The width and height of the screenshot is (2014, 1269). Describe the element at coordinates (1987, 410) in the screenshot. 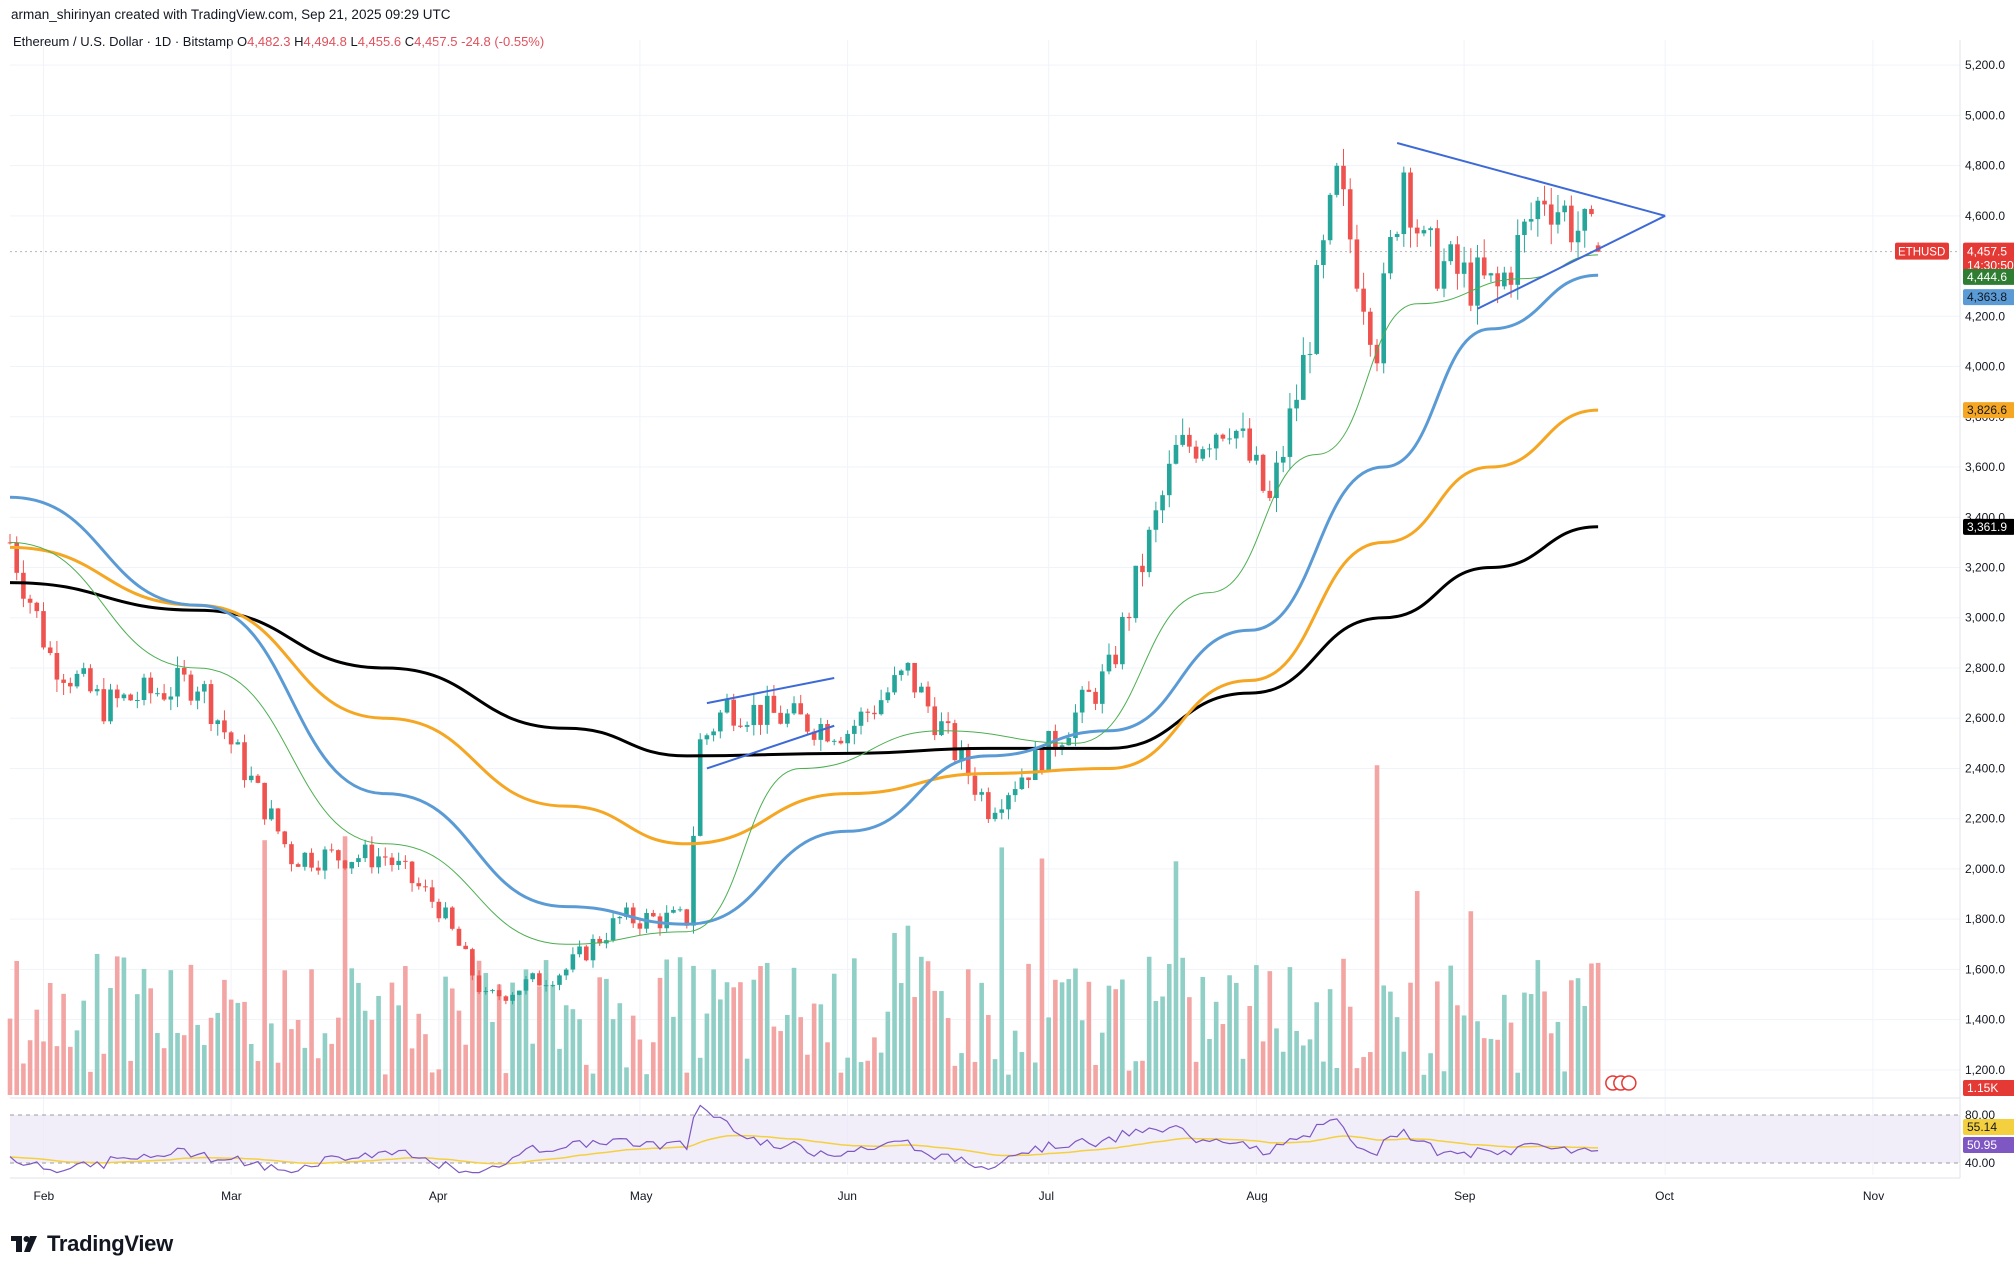

I see `sma100-value: 3,826.6` at that location.